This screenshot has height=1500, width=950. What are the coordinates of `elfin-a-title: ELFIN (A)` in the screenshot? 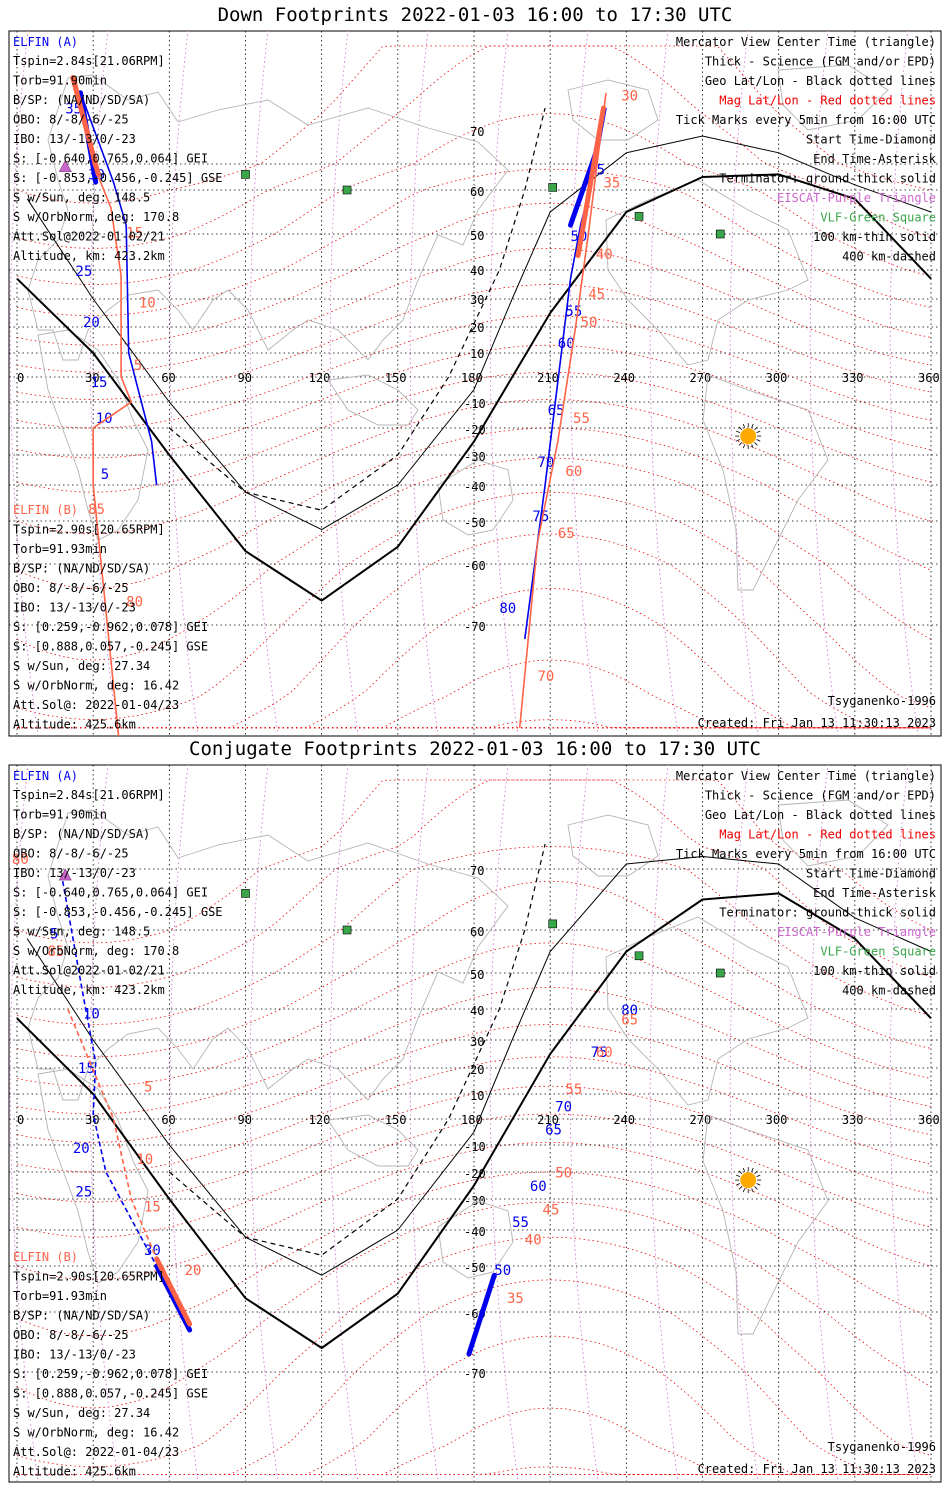 It's located at (45, 42).